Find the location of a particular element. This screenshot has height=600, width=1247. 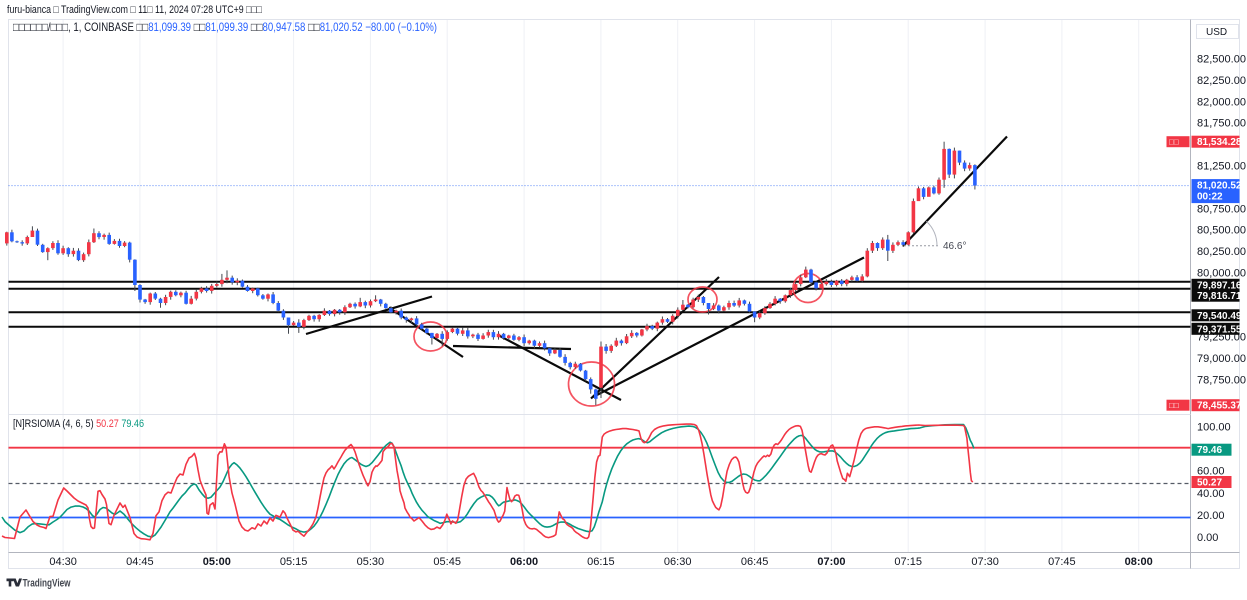

svg-text: 80,000.00 is located at coordinates (1221, 274).